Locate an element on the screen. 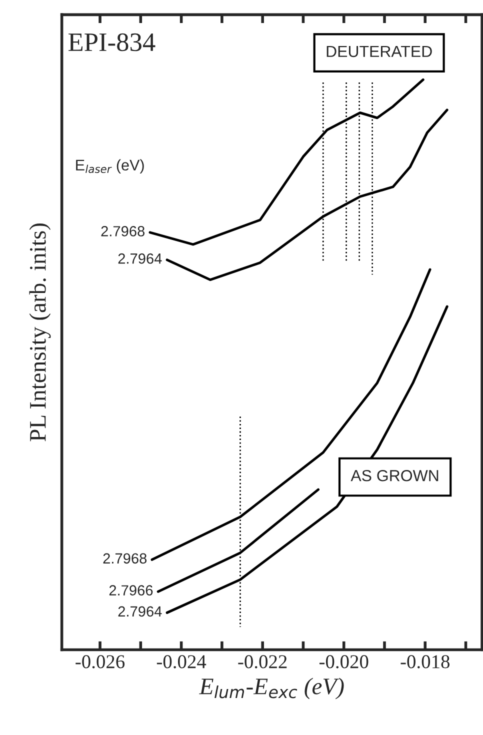  annotation: AS GROWN is located at coordinates (394, 476).